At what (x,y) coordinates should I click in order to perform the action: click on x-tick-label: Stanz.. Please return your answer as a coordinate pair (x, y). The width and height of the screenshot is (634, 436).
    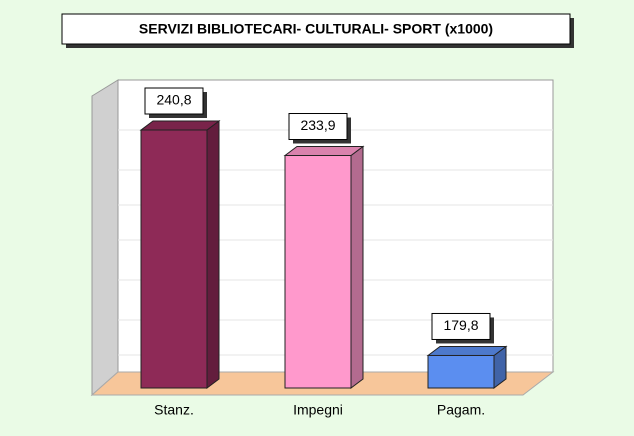
    Looking at the image, I should click on (174, 410).